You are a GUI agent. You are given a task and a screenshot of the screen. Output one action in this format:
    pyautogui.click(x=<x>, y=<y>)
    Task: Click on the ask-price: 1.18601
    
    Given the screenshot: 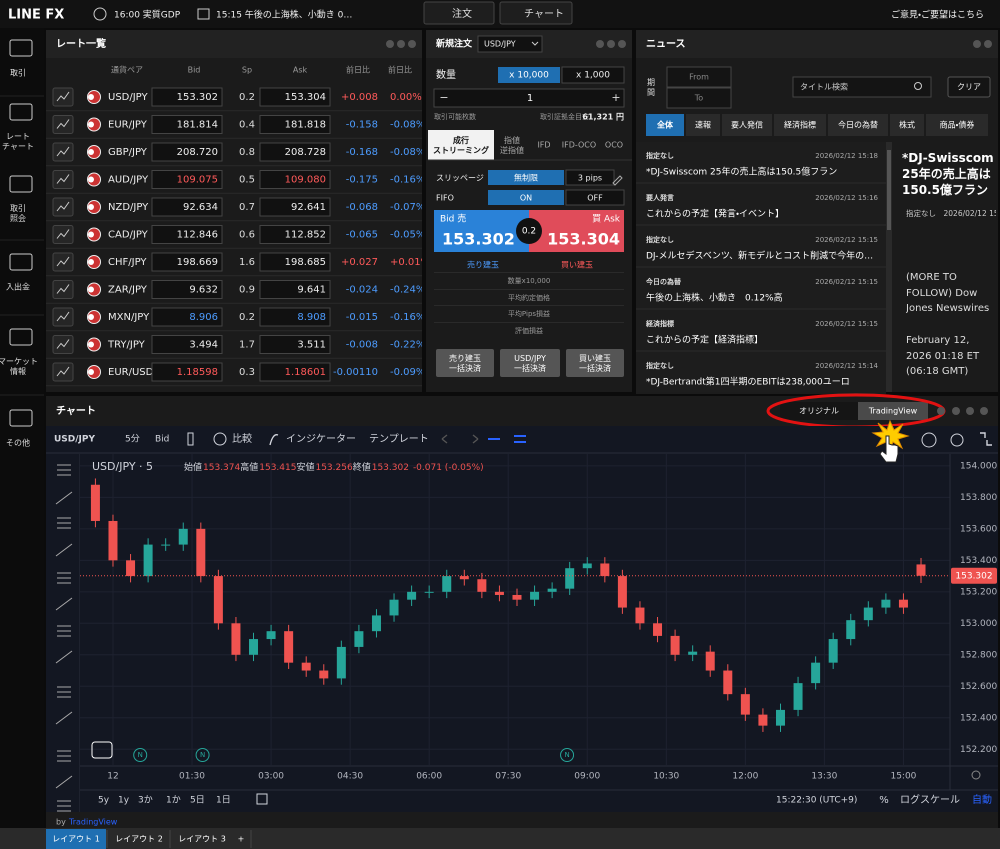 What is the action you would take?
    pyautogui.click(x=305, y=372)
    